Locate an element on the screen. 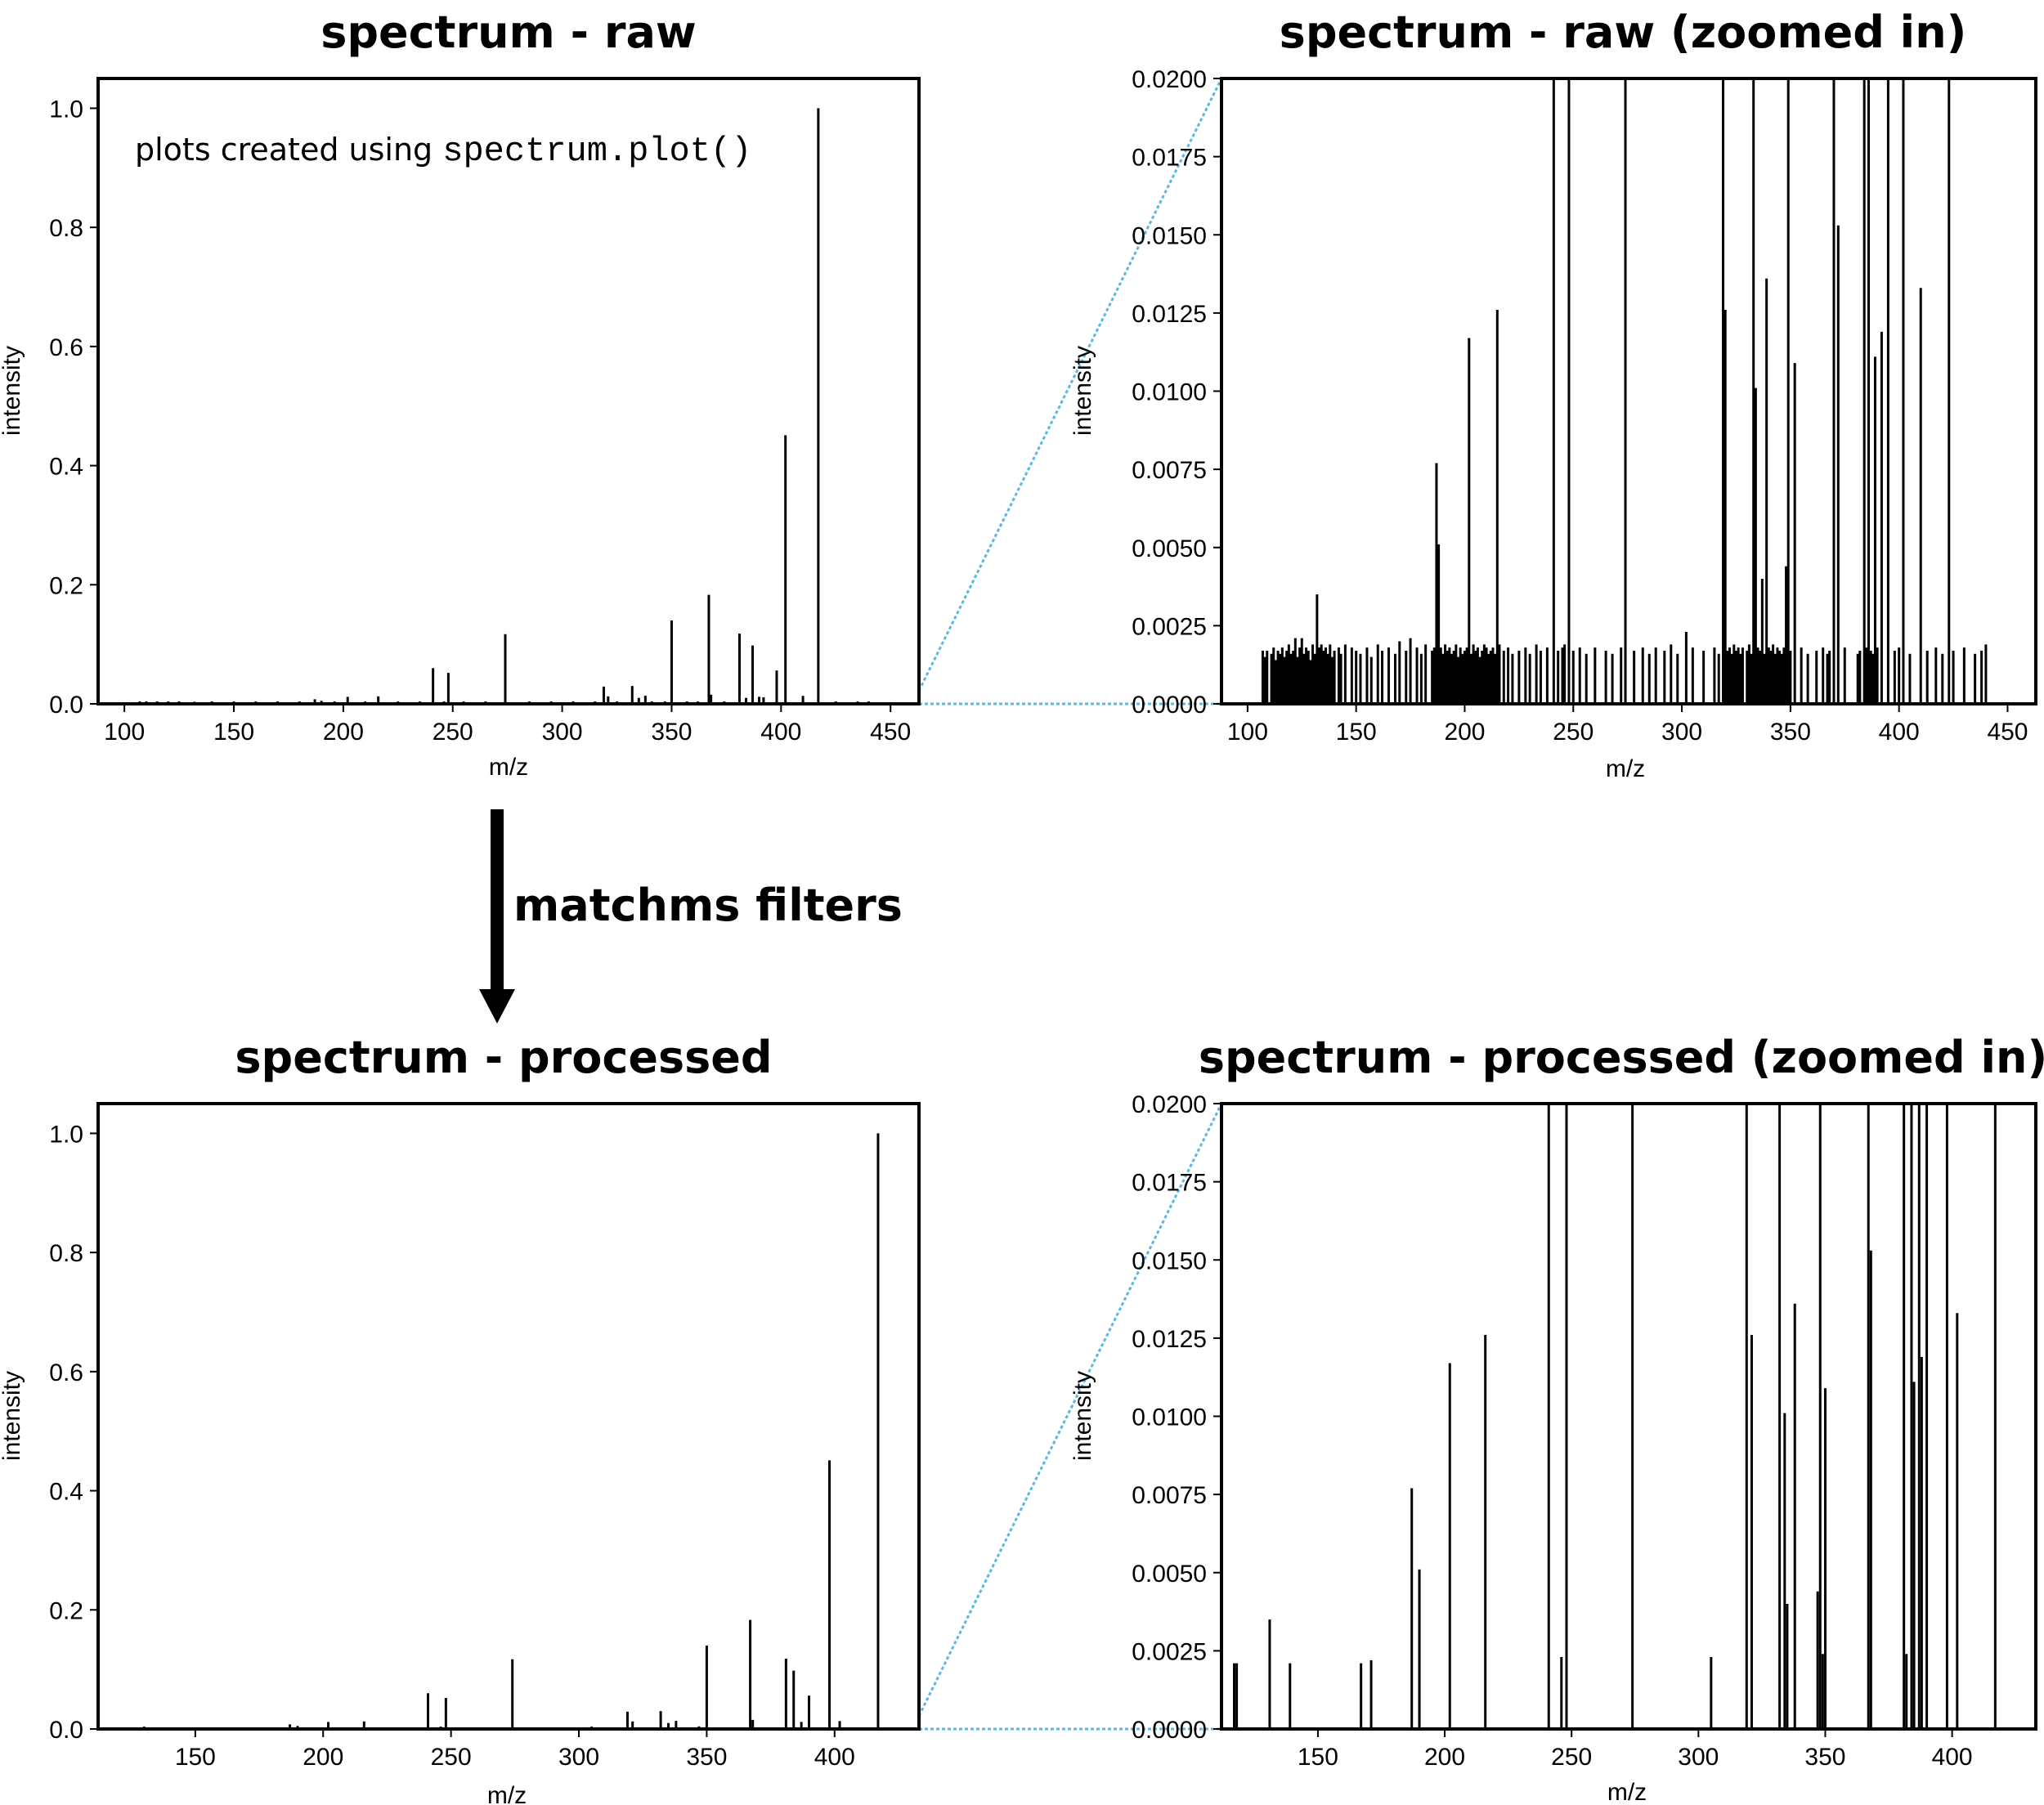 This screenshot has width=2044, height=1805. arrow-shaft is located at coordinates (498, 900).